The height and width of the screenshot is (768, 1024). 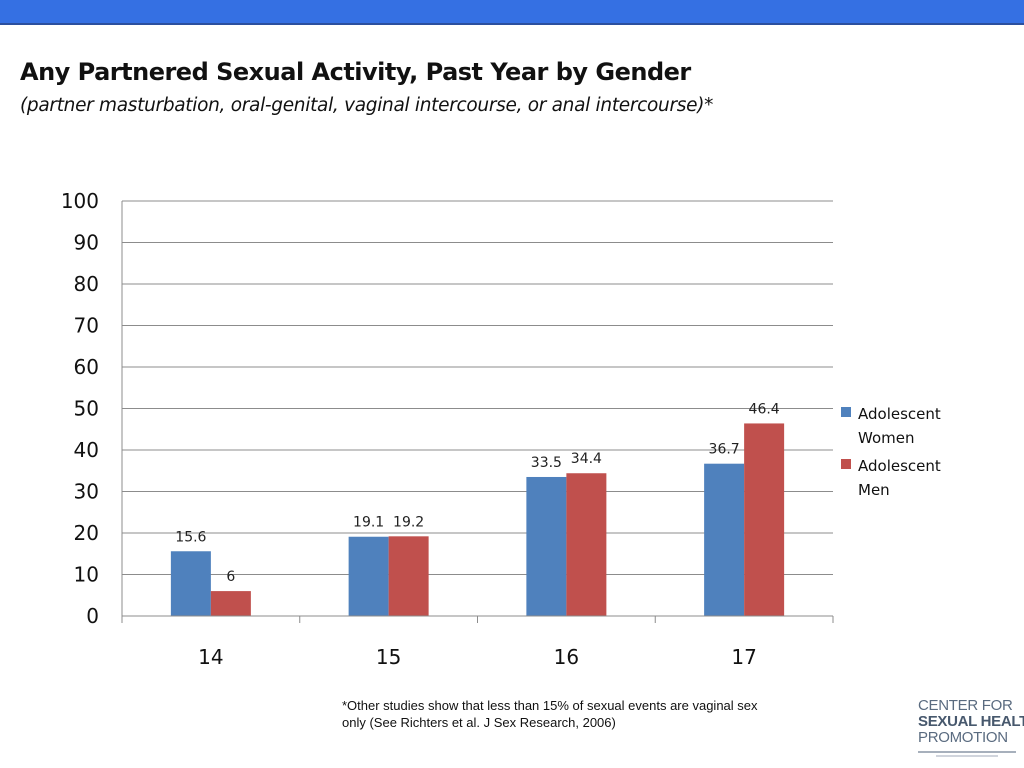 I want to click on top-banner-bar, so click(x=512, y=12).